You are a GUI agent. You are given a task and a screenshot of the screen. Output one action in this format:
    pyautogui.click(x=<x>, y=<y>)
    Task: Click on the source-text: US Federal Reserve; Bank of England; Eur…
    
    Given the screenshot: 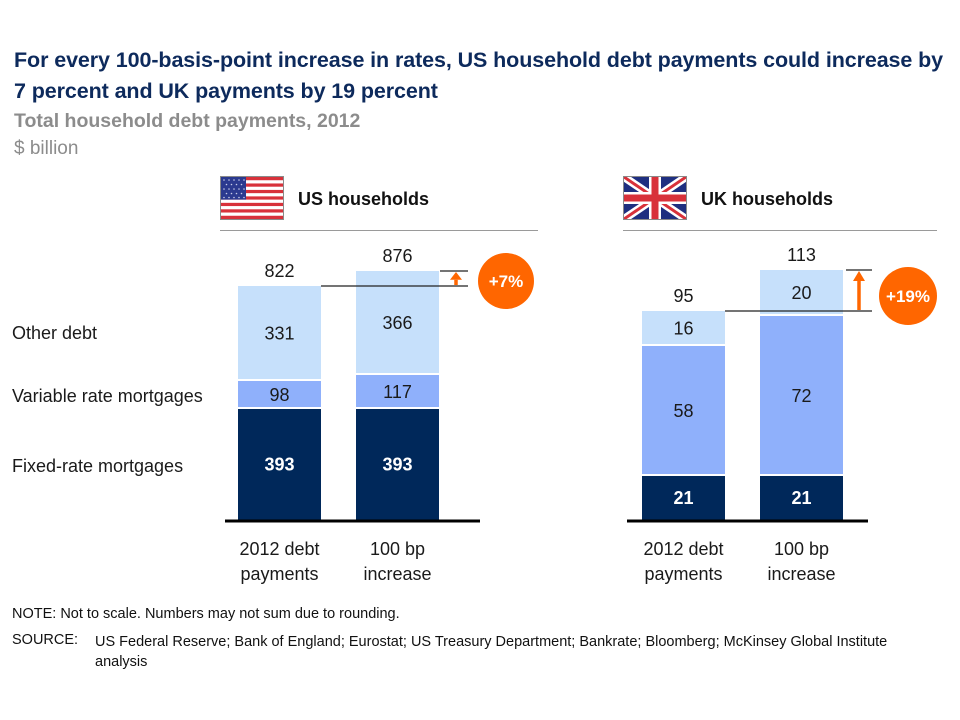 What is the action you would take?
    pyautogui.click(x=491, y=652)
    